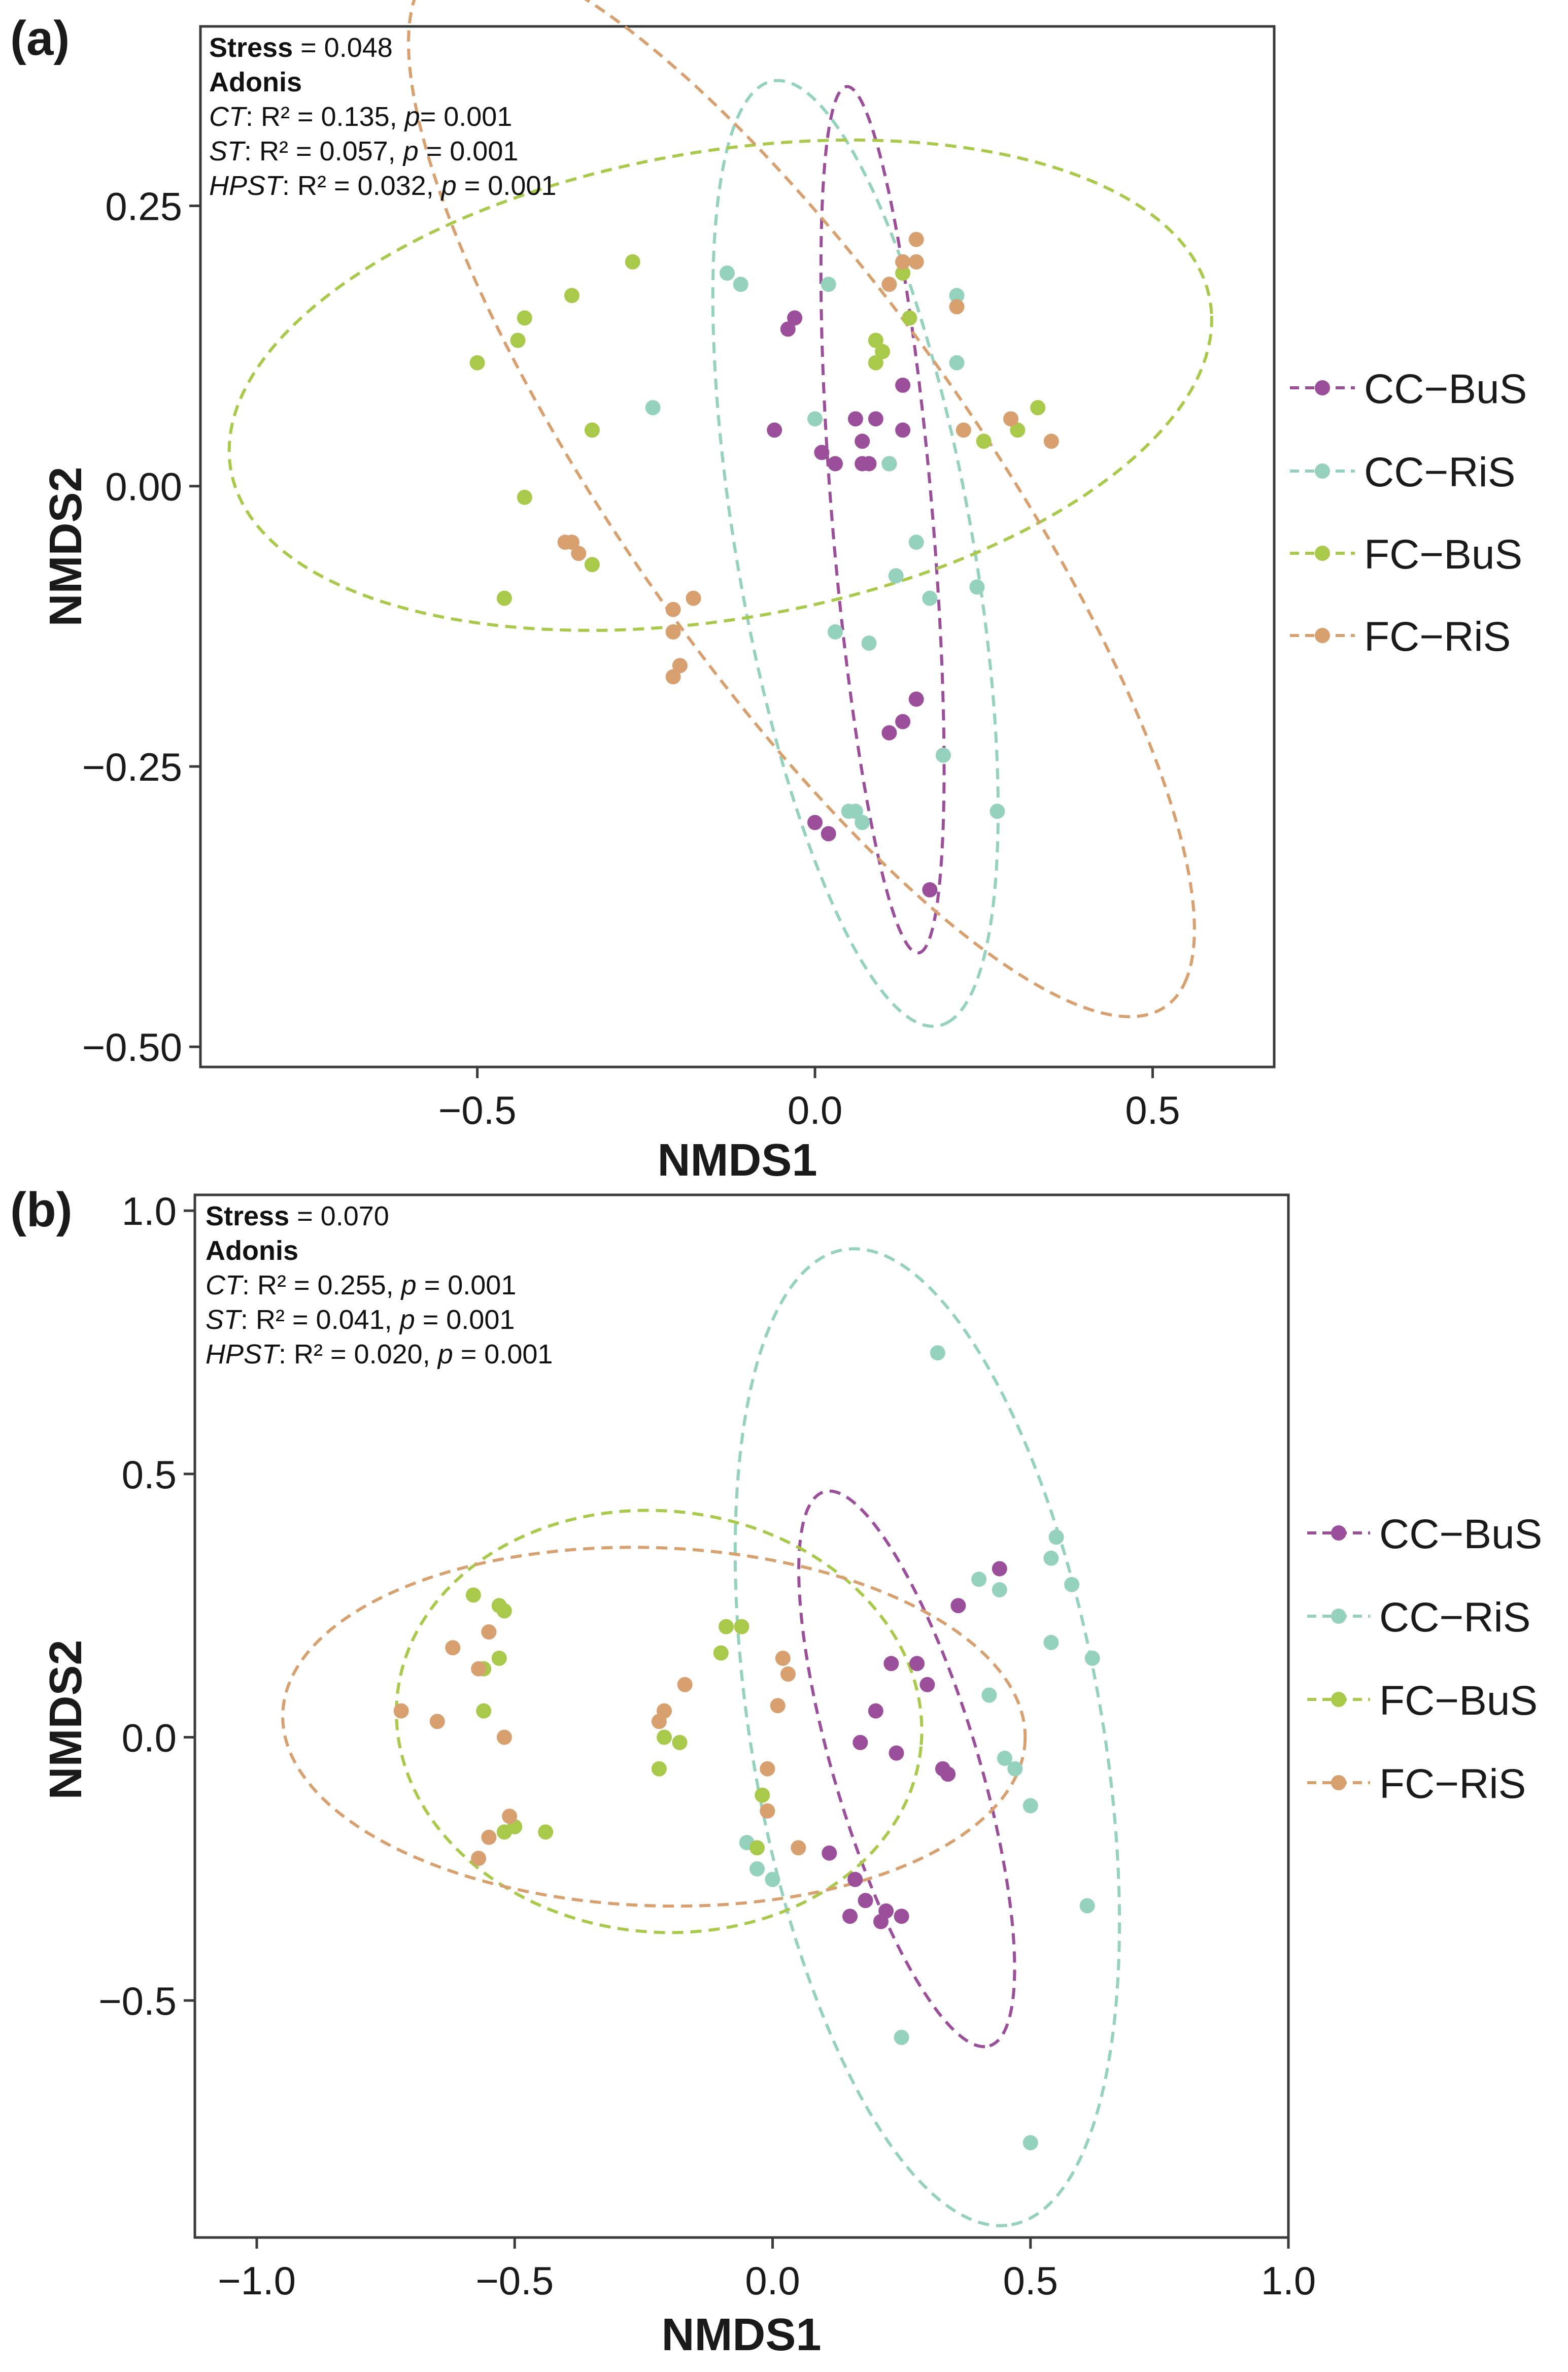  Describe the element at coordinates (251, 47) in the screenshot. I see `stress-label: Stress` at that location.